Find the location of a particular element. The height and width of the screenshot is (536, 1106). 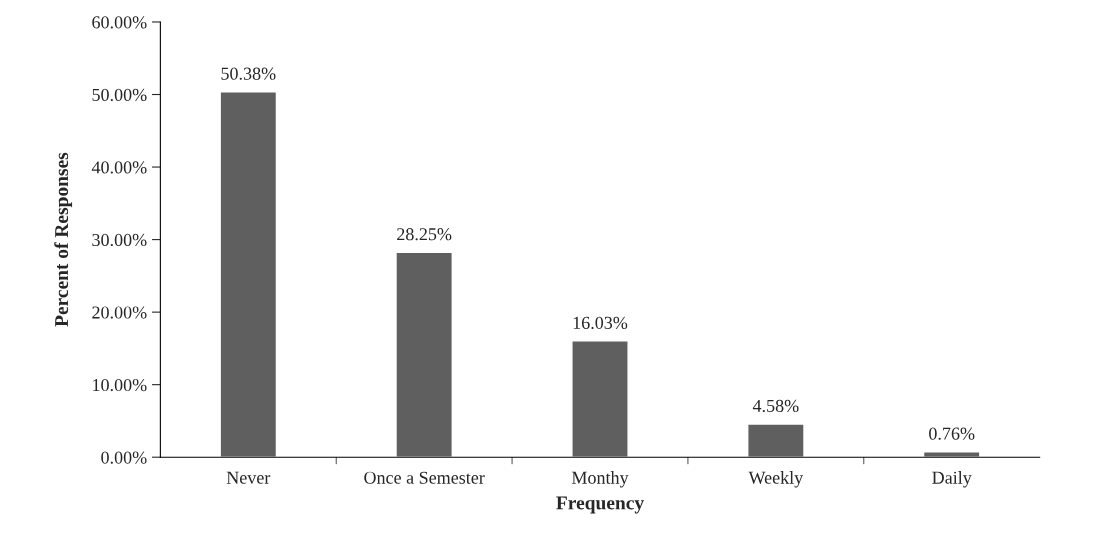

y-tick-label: 40.00% is located at coordinates (119, 167).